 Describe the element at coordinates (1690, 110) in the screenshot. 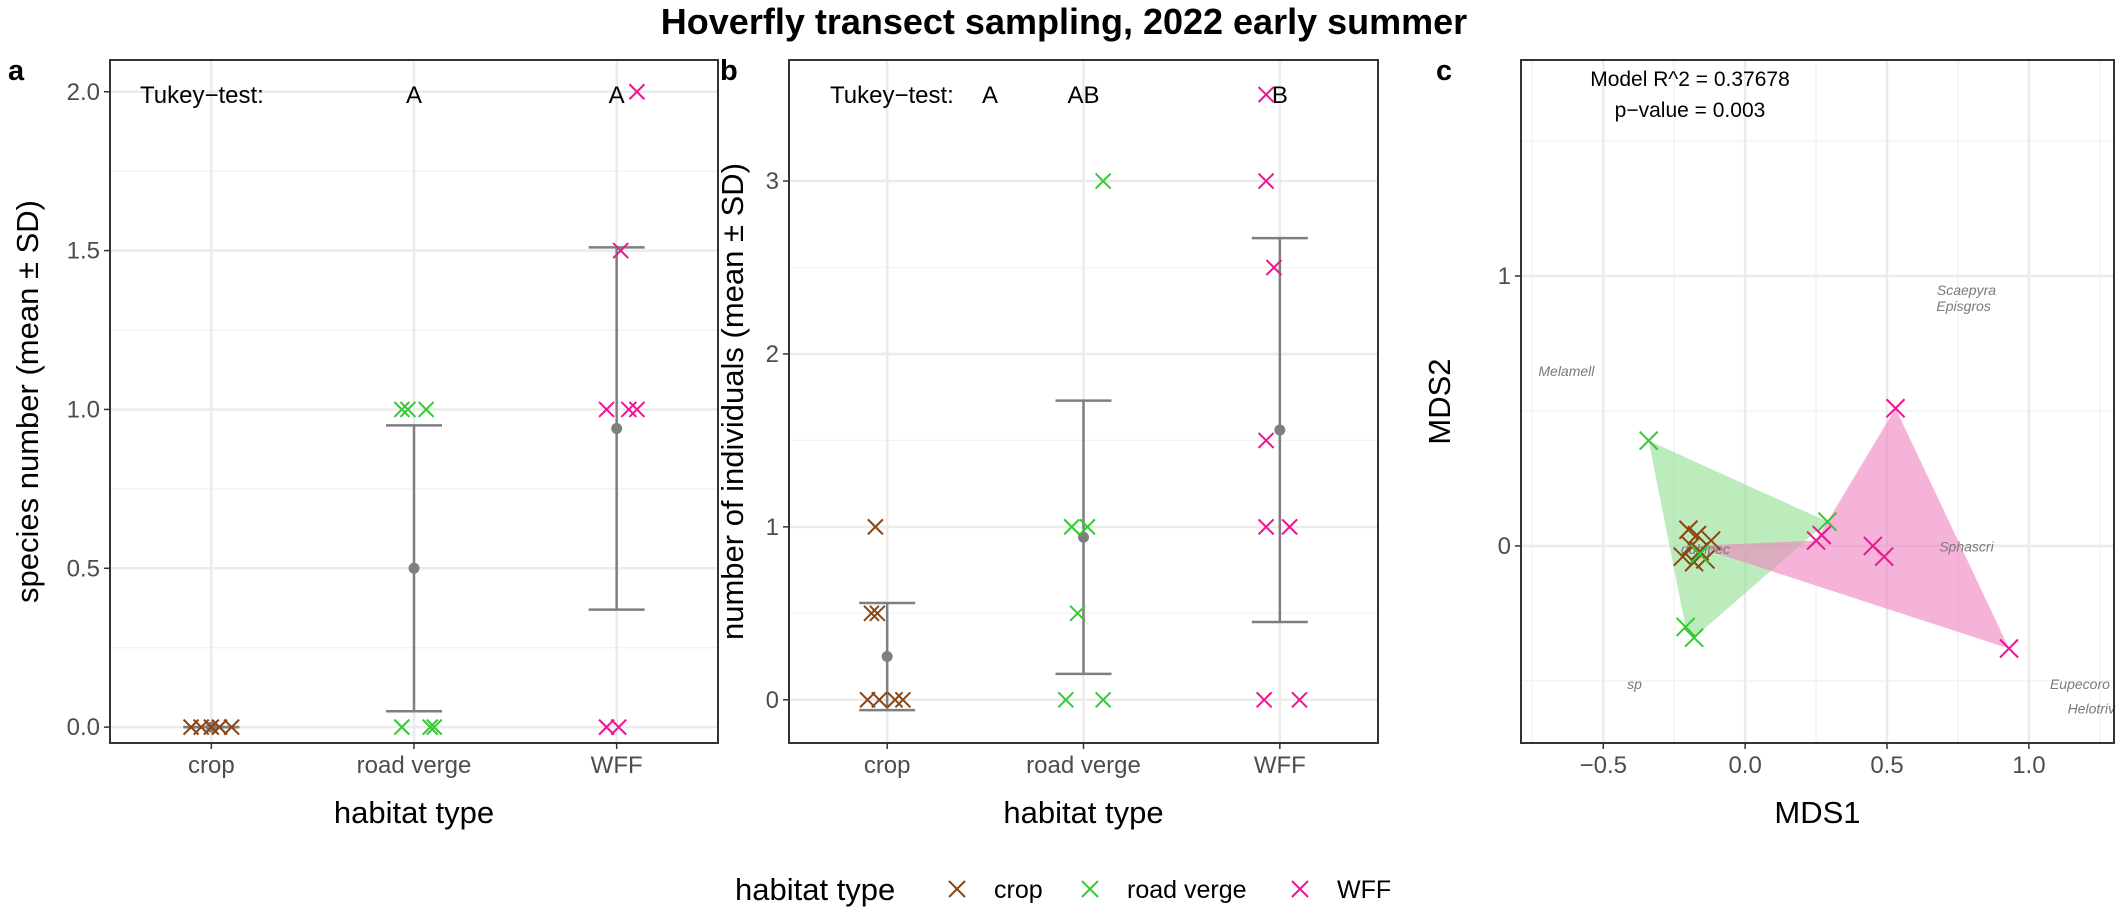

I see `p-value-annotation: p−value = 0.003` at that location.